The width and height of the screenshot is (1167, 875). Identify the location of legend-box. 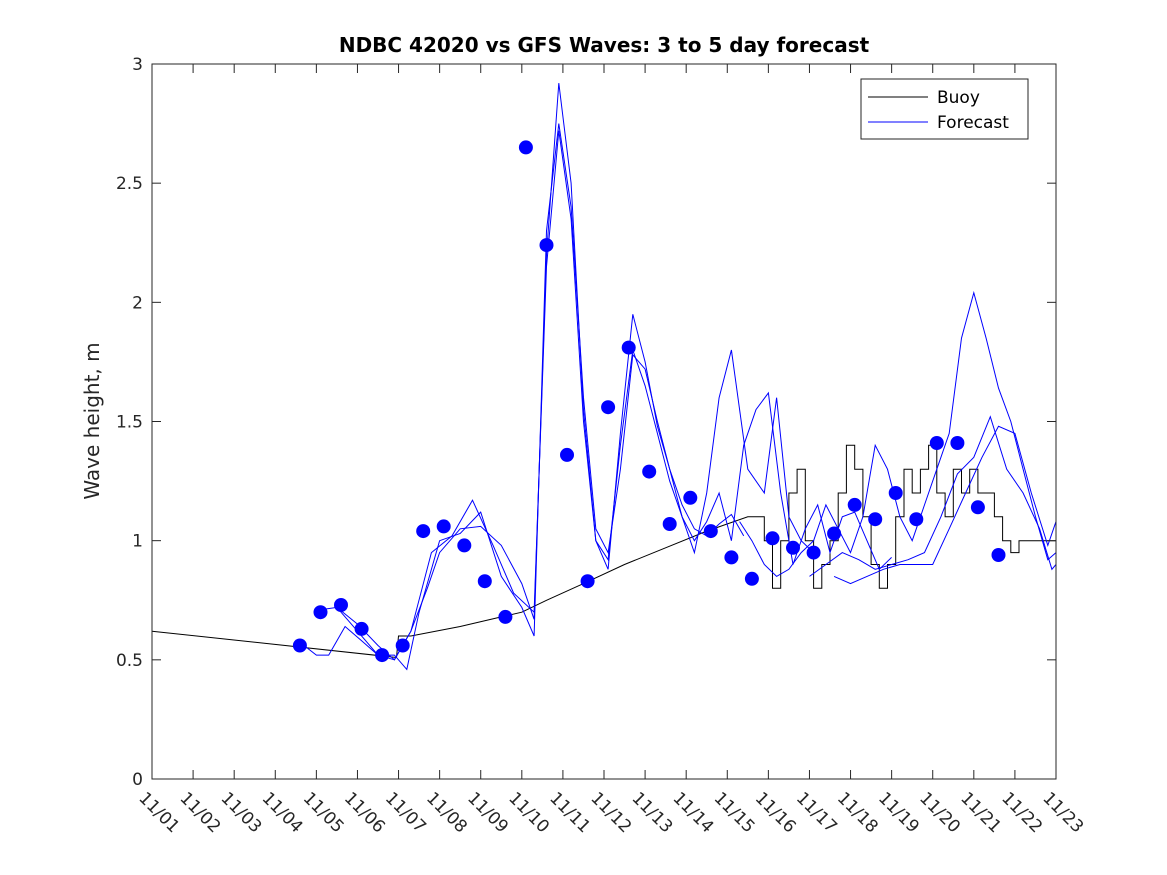
(944, 109).